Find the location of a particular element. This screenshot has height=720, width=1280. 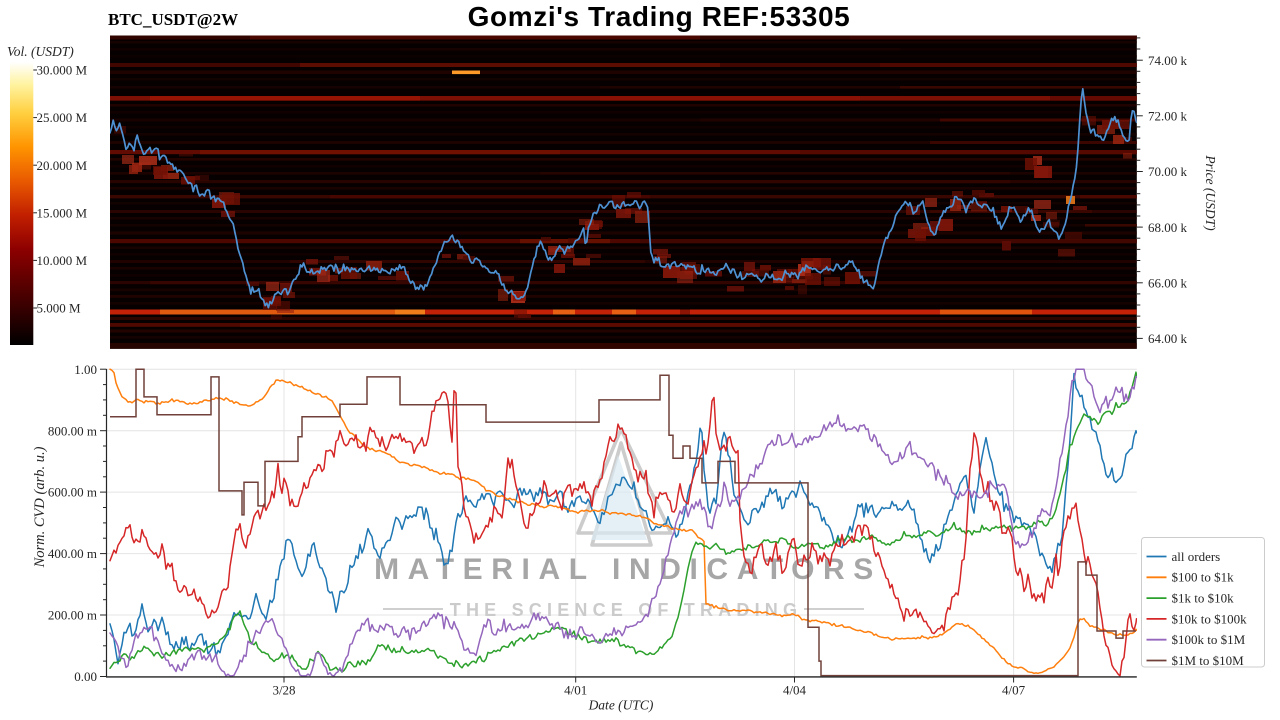

svg-text: $1M to $10M is located at coordinates (1208, 660).